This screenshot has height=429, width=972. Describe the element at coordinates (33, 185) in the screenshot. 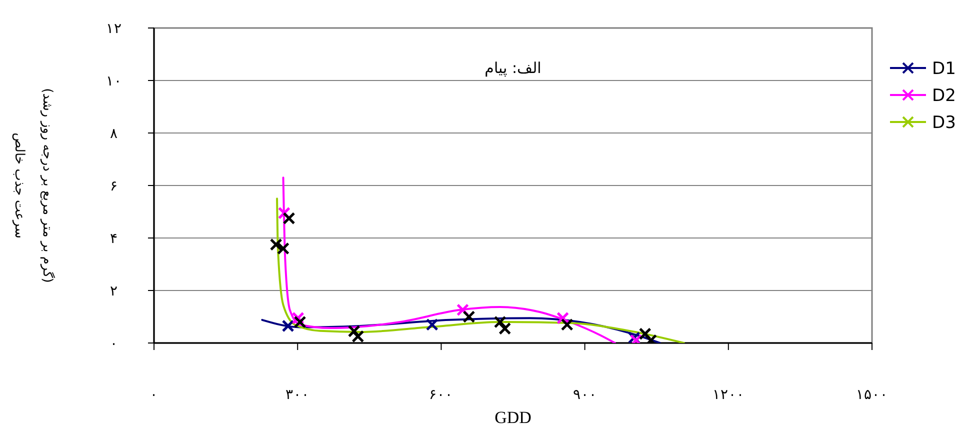

I see `y-axis-title: سرعت جذب خالص (گرم بر متر مربع بر درجه روز رشد)` at that location.